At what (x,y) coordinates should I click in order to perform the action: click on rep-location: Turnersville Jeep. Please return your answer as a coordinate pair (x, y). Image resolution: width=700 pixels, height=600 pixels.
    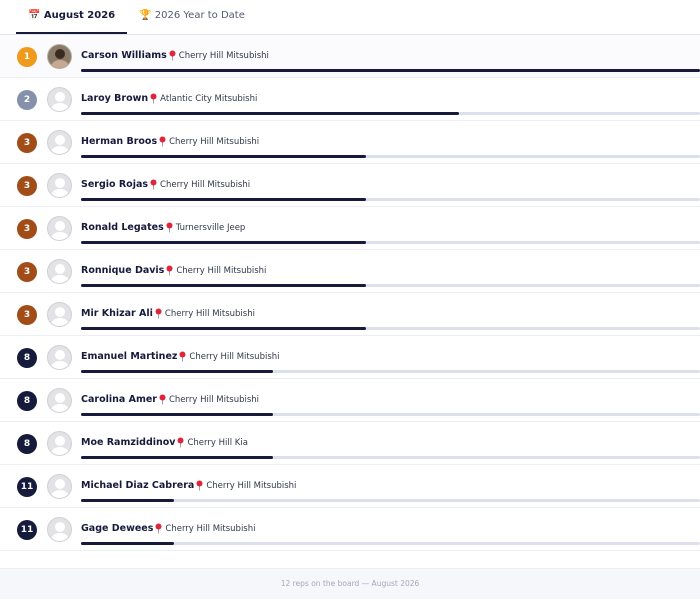
    Looking at the image, I should click on (210, 227).